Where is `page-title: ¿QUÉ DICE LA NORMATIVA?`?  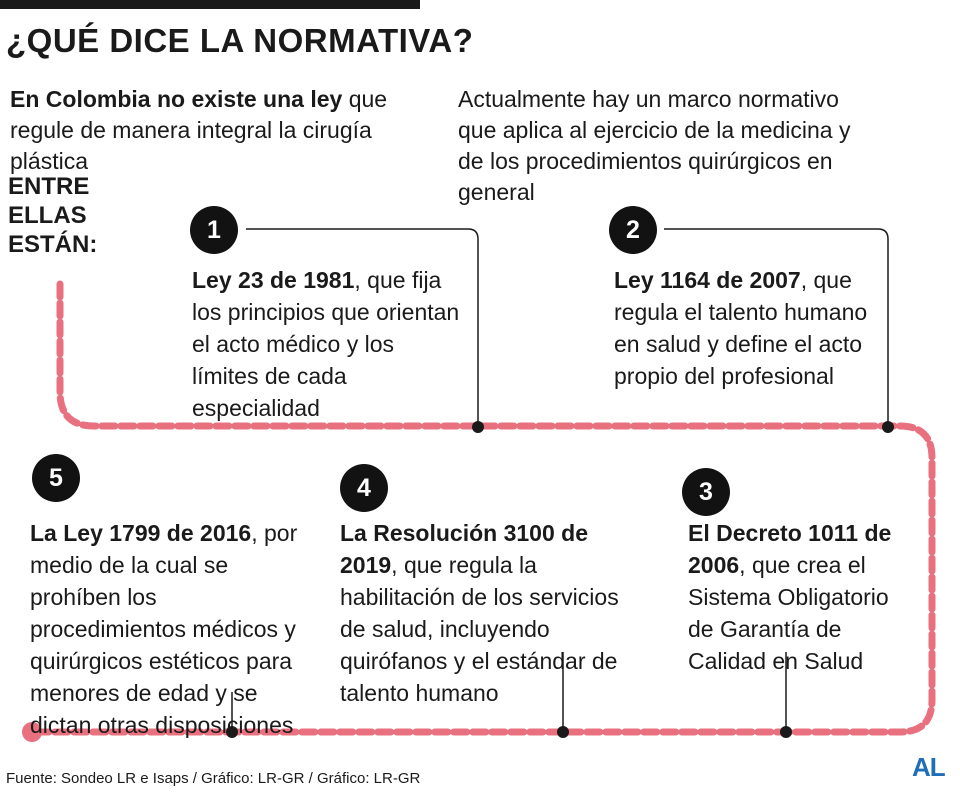
page-title: ¿QUÉ DICE LA NORMATIVA? is located at coordinates (240, 40).